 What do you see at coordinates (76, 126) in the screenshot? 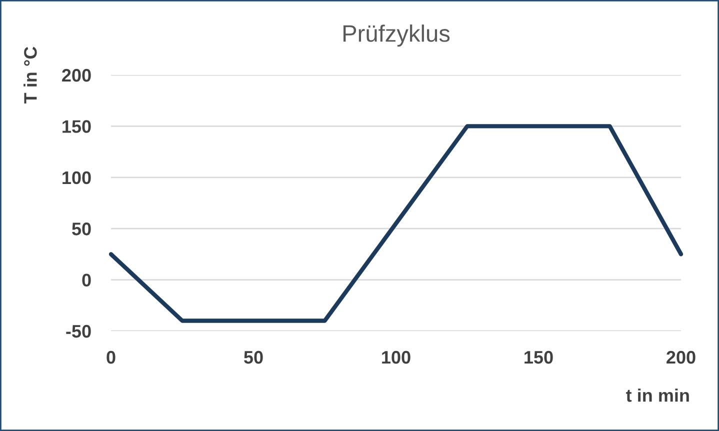
I see `y-tick-label: 150` at bounding box center [76, 126].